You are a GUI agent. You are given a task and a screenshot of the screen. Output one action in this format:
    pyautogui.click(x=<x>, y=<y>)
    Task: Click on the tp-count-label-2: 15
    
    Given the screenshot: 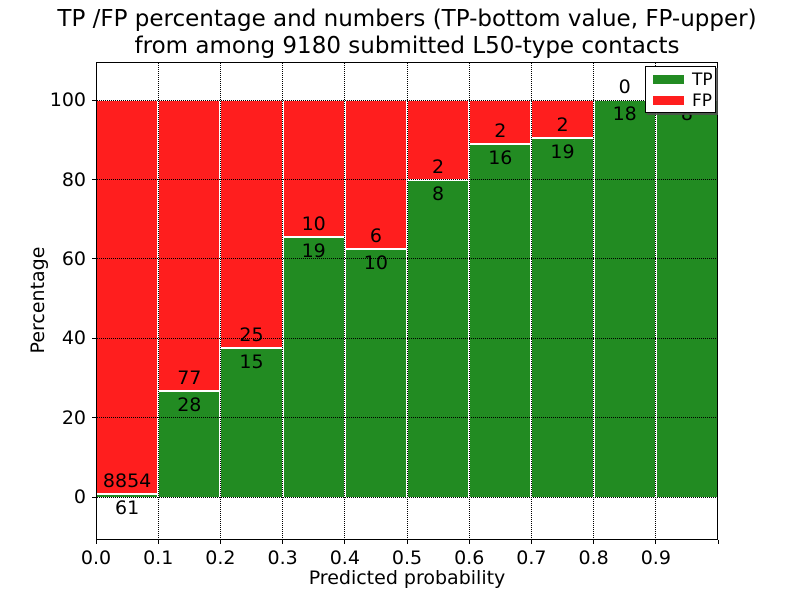 What is the action you would take?
    pyautogui.click(x=251, y=362)
    